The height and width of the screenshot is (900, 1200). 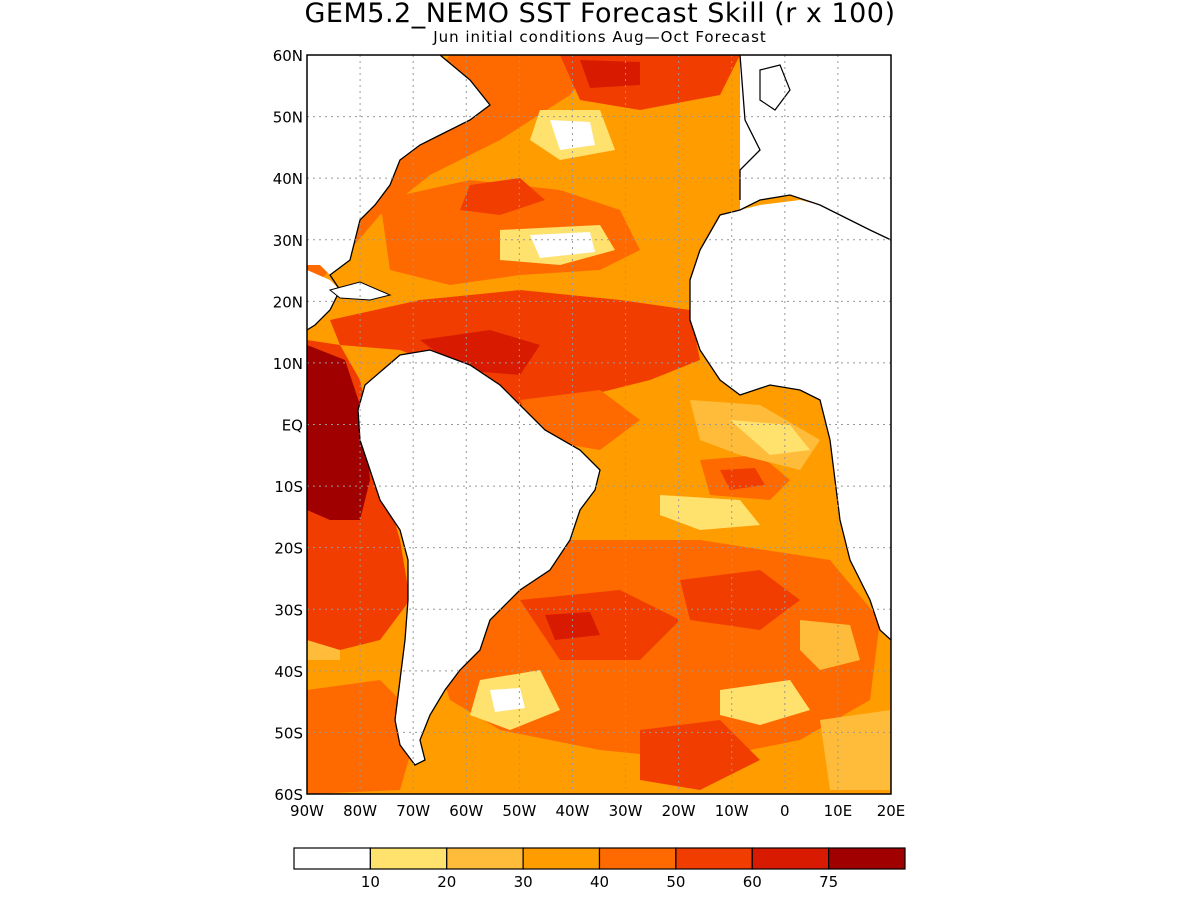 What do you see at coordinates (750, 127) in the screenshot?
I see `europe-coastline` at bounding box center [750, 127].